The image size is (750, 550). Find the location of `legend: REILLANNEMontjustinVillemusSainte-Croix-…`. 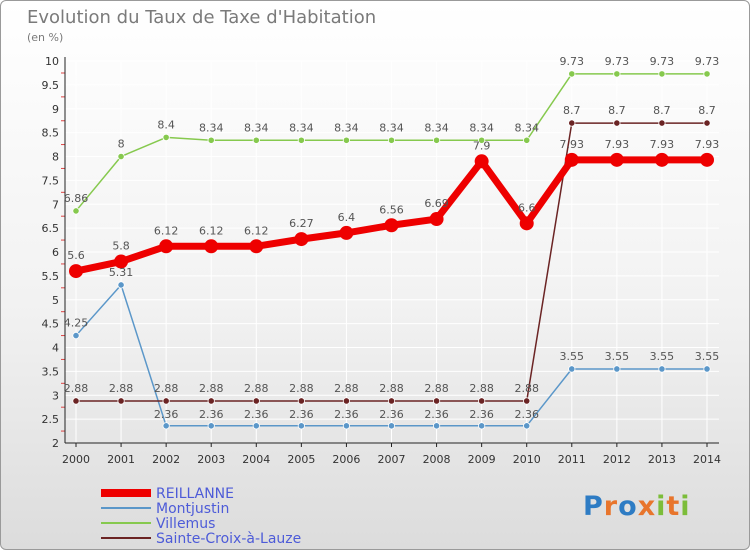

legend: REILLANNEMontjustinVillemusSainte-Croix-… is located at coordinates (201, 516).